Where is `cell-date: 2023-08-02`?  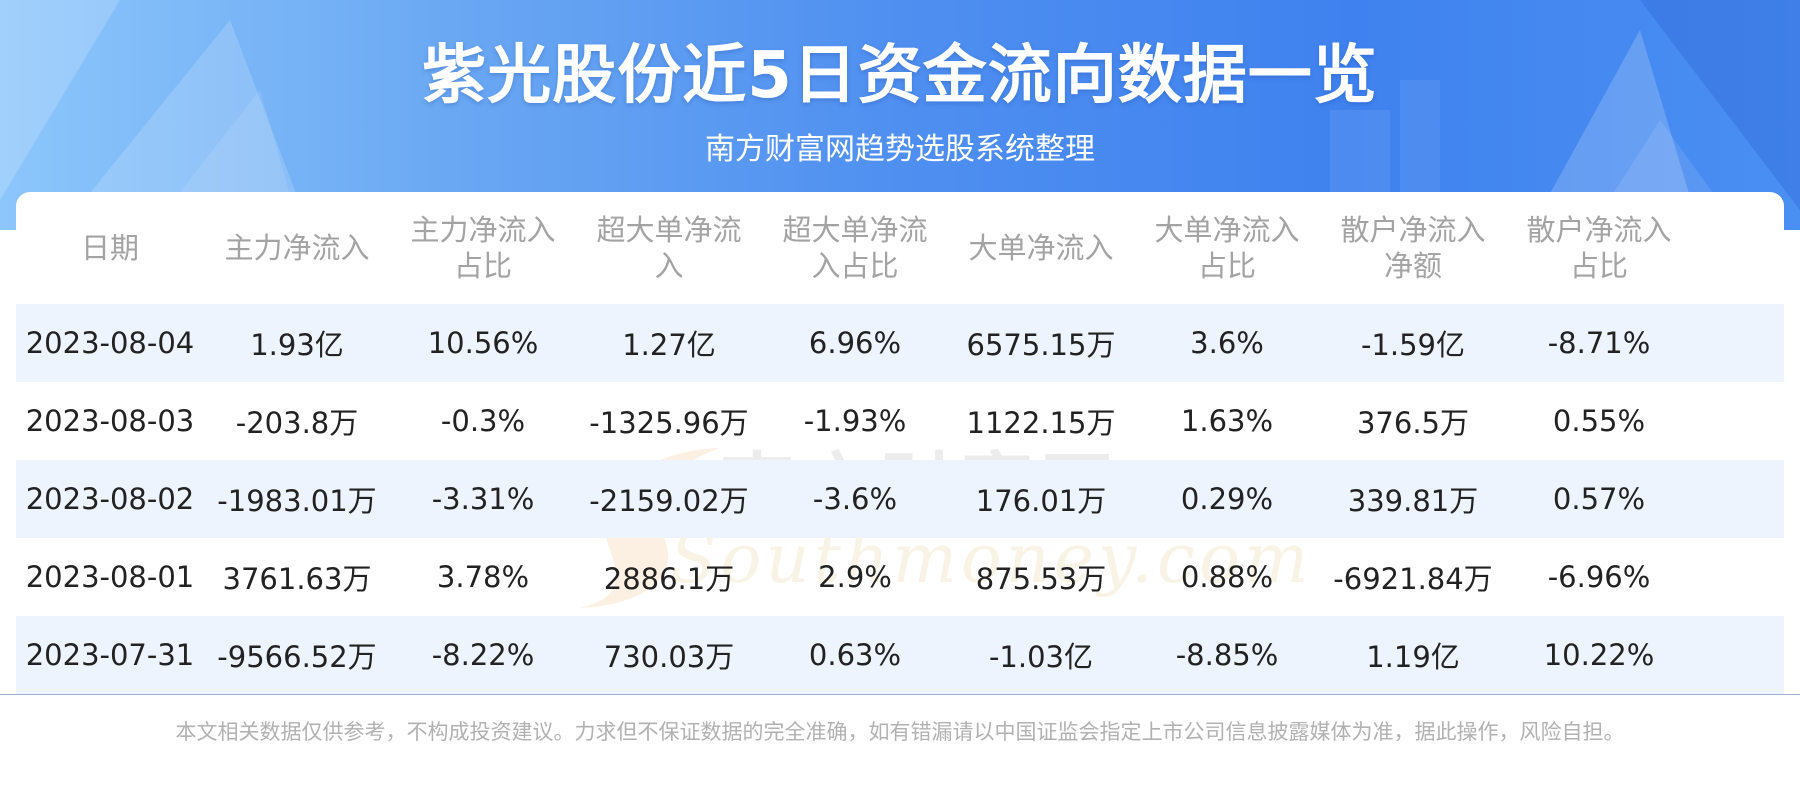
cell-date: 2023-08-02 is located at coordinates (110, 499).